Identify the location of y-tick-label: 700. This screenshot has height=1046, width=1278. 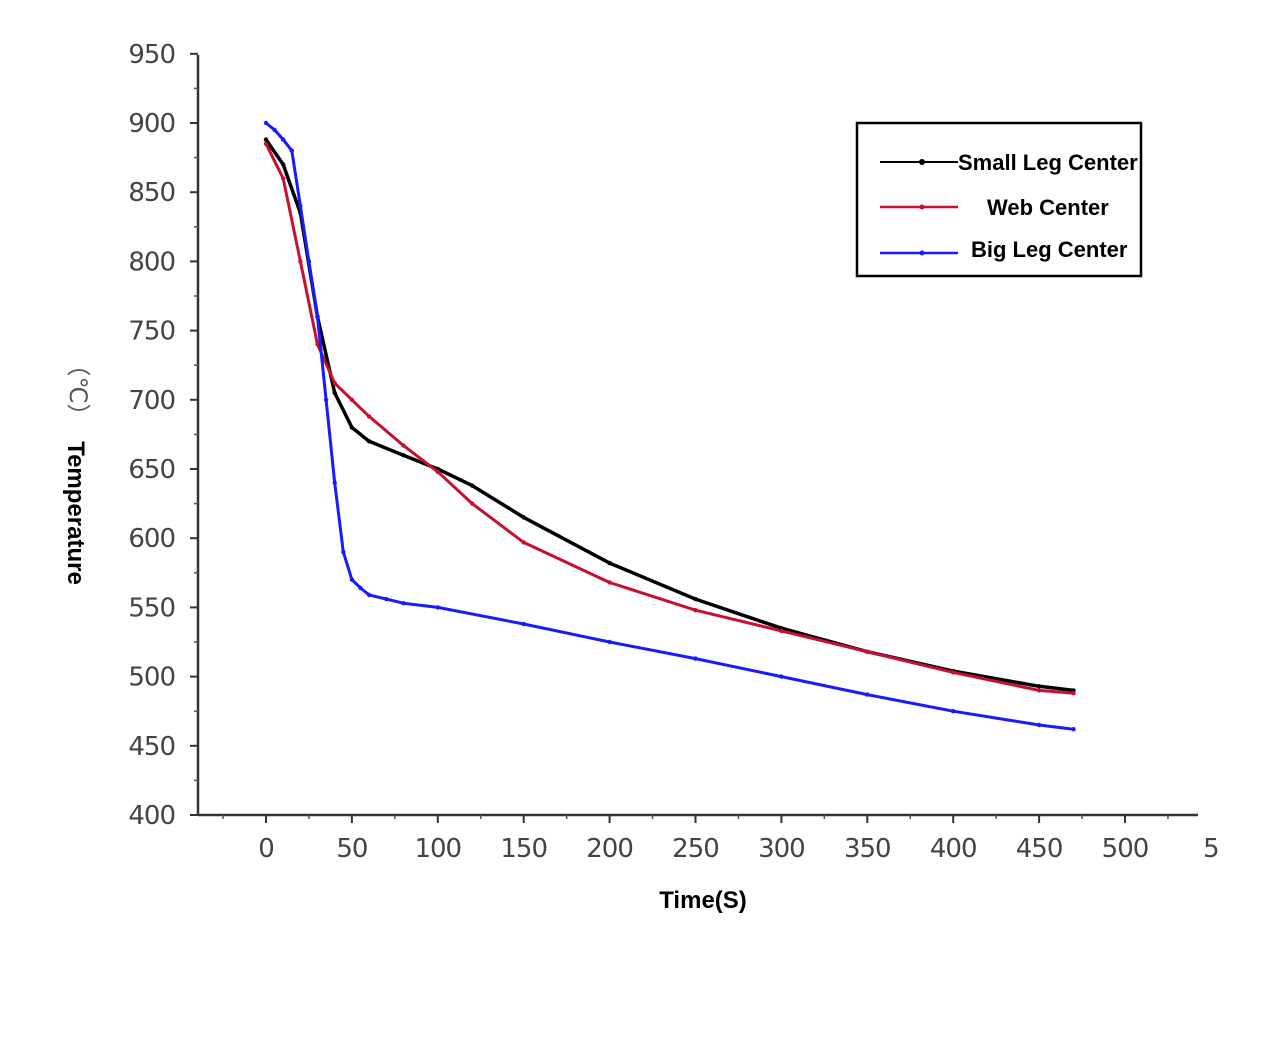
(151, 401).